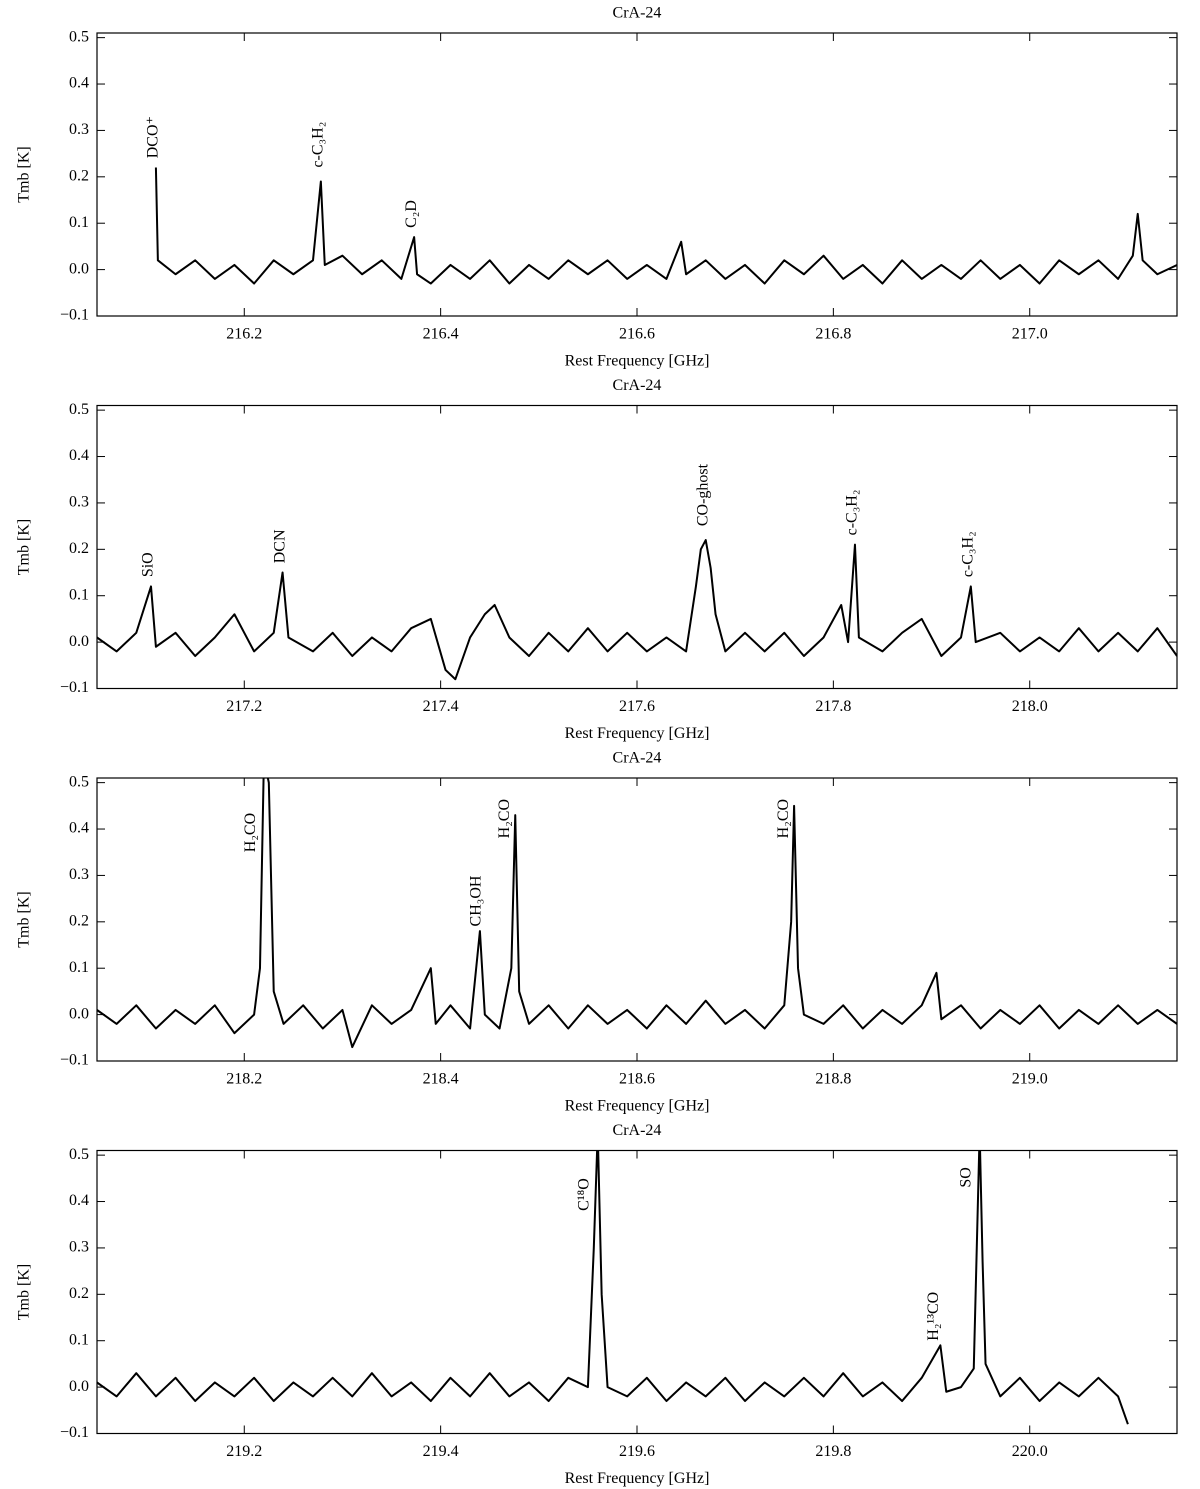 The height and width of the screenshot is (1489, 1200). Describe the element at coordinates (833, 706) in the screenshot. I see `x-tick-label: 217.8` at that location.